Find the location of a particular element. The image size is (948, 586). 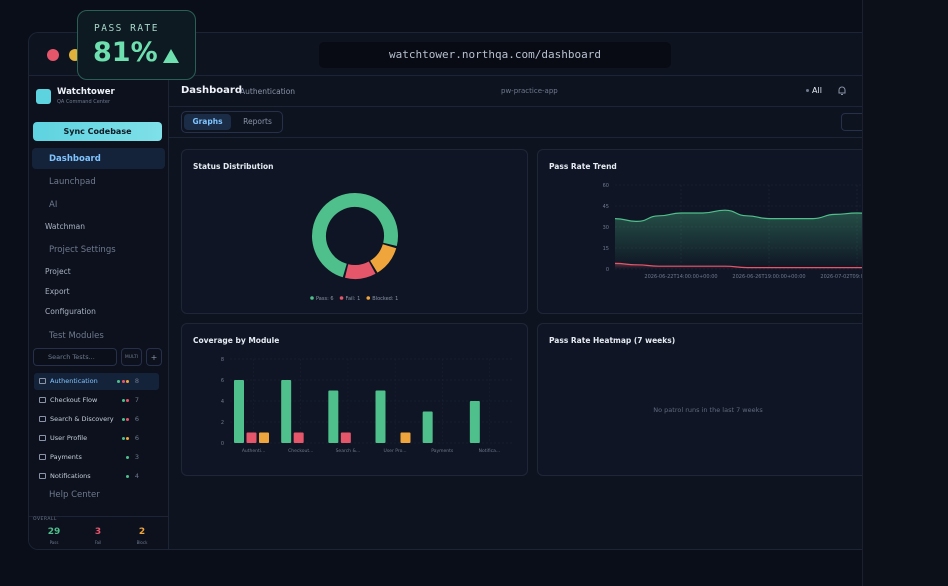

help-link: Help Center is located at coordinates (74, 495).